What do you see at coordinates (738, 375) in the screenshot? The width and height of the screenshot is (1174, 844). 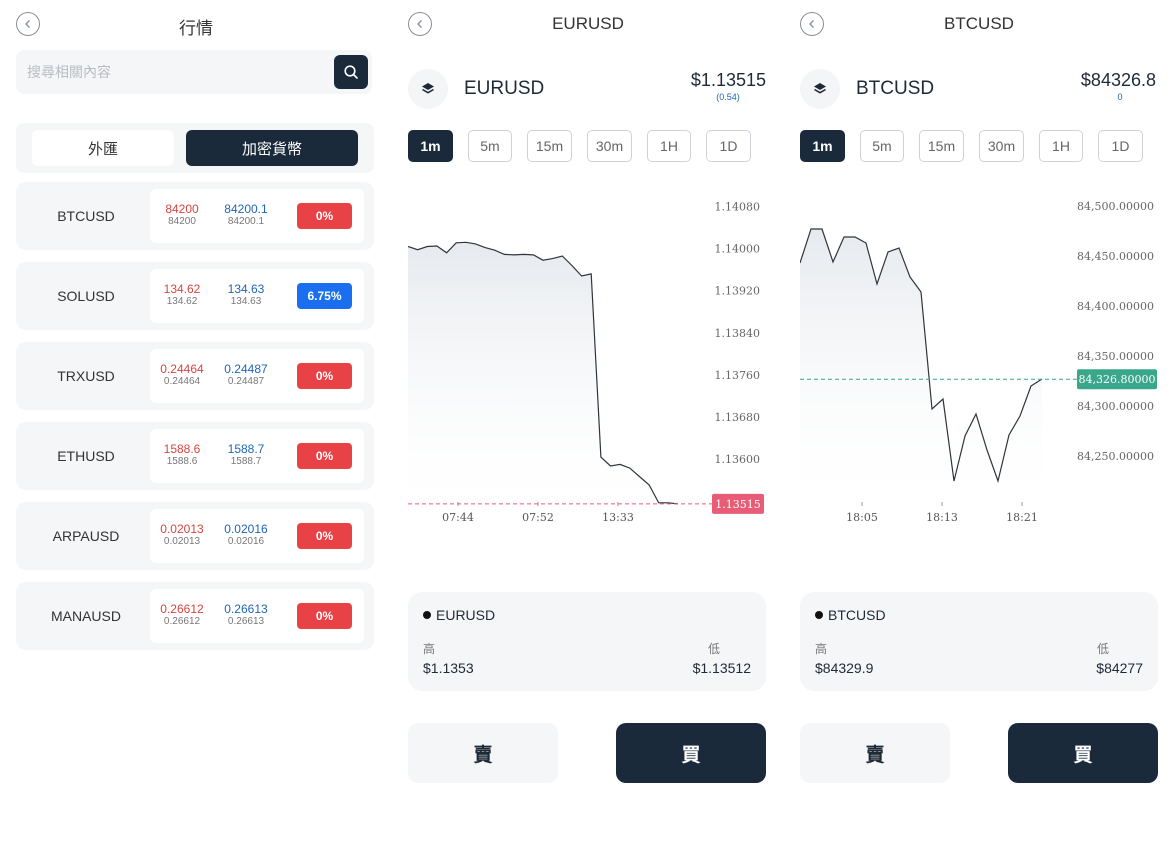 I see `y-tick-label: 1.13760` at bounding box center [738, 375].